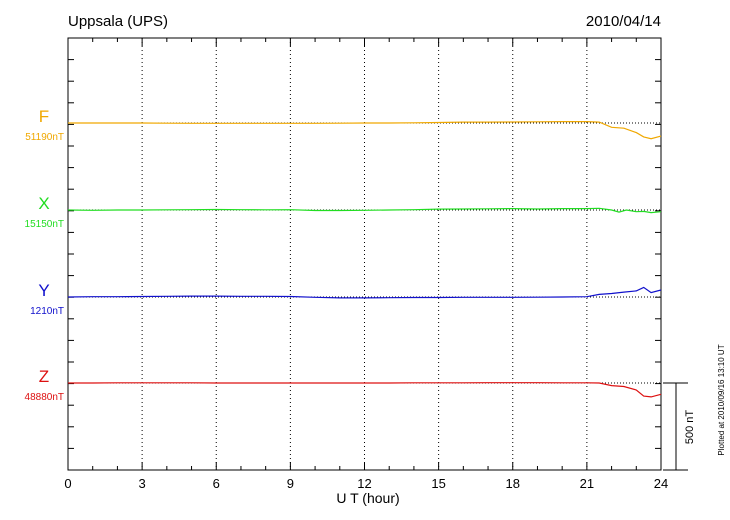  What do you see at coordinates (721, 399) in the screenshot?
I see `plotted-note: Plotted at 2010/09/16 13:10 UT` at bounding box center [721, 399].